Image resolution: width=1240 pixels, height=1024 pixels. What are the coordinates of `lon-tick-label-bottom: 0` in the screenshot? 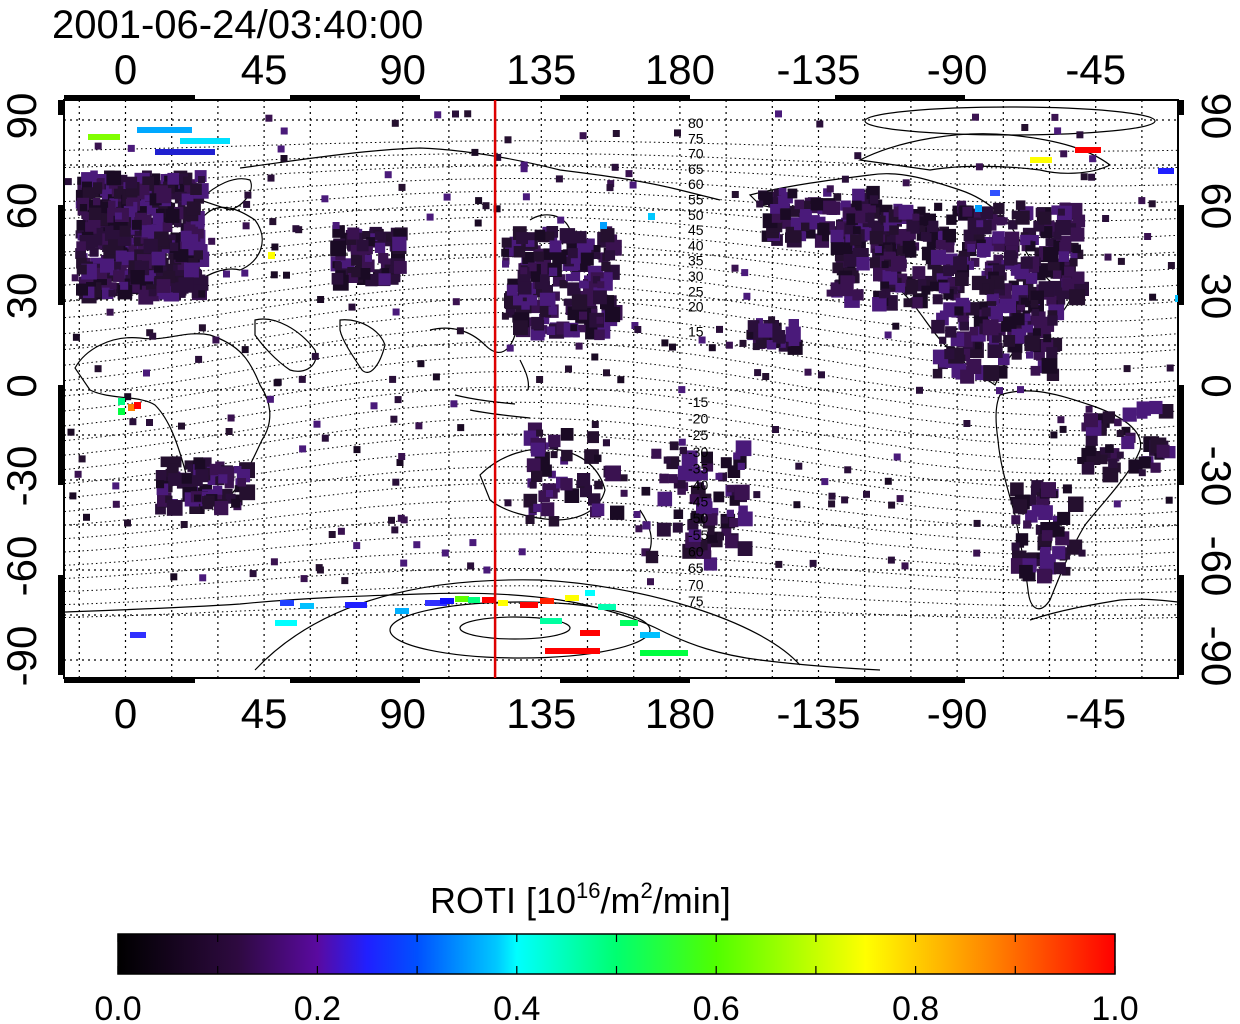 It's located at (125, 713).